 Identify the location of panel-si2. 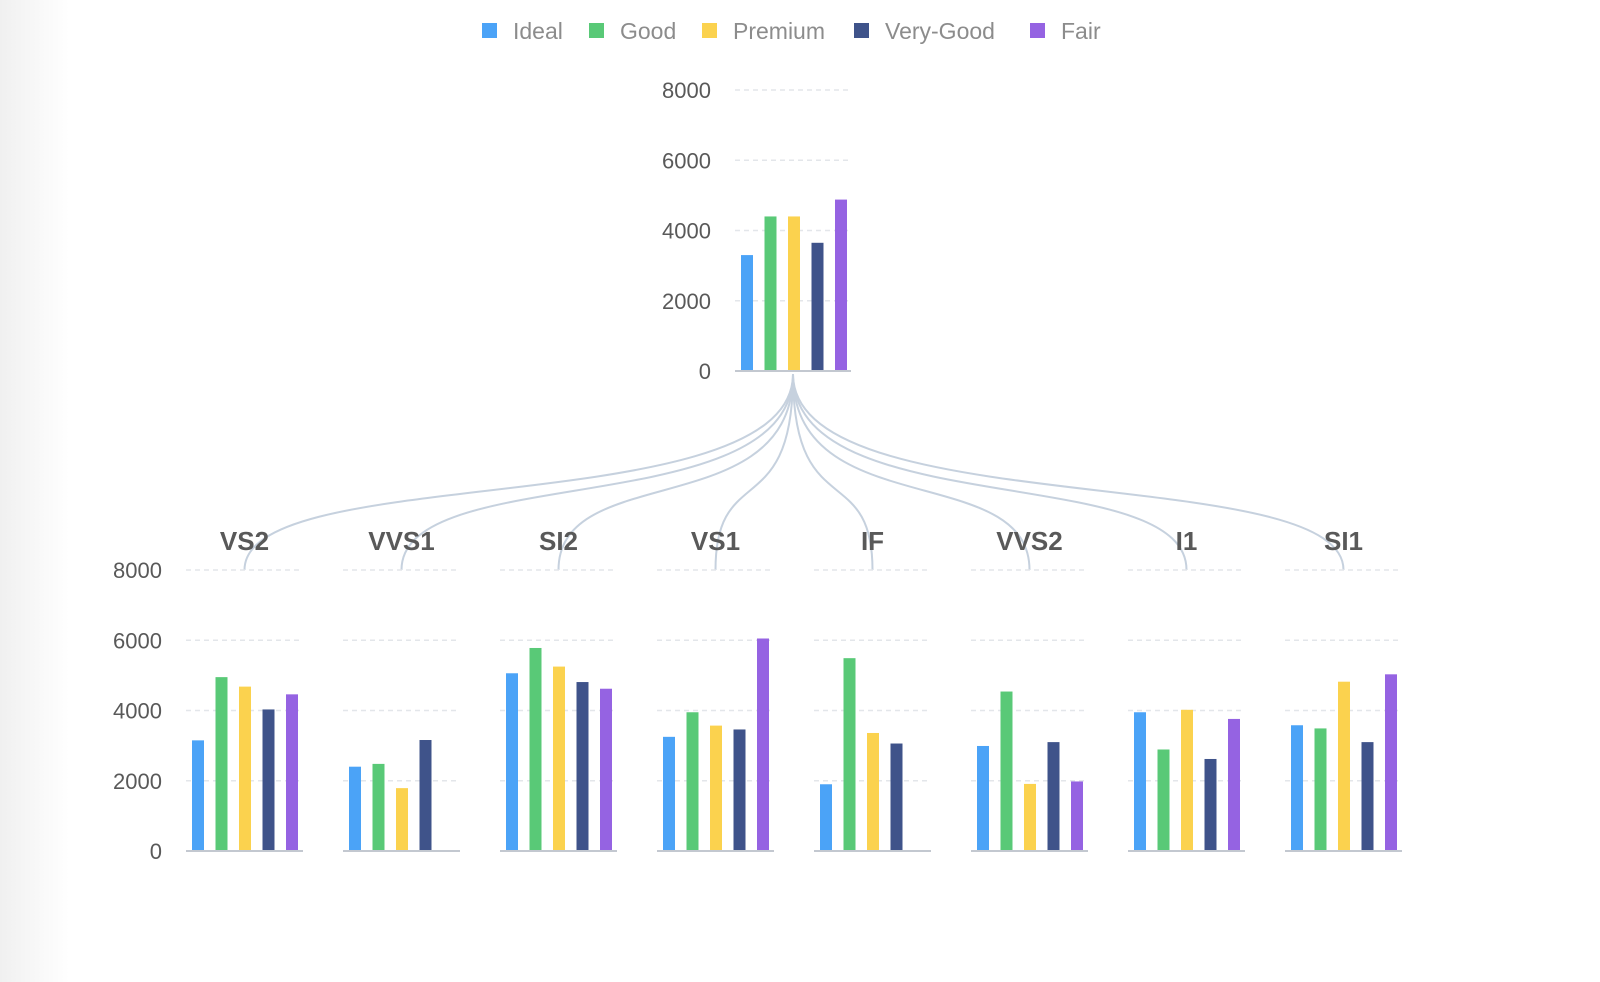
(558, 710).